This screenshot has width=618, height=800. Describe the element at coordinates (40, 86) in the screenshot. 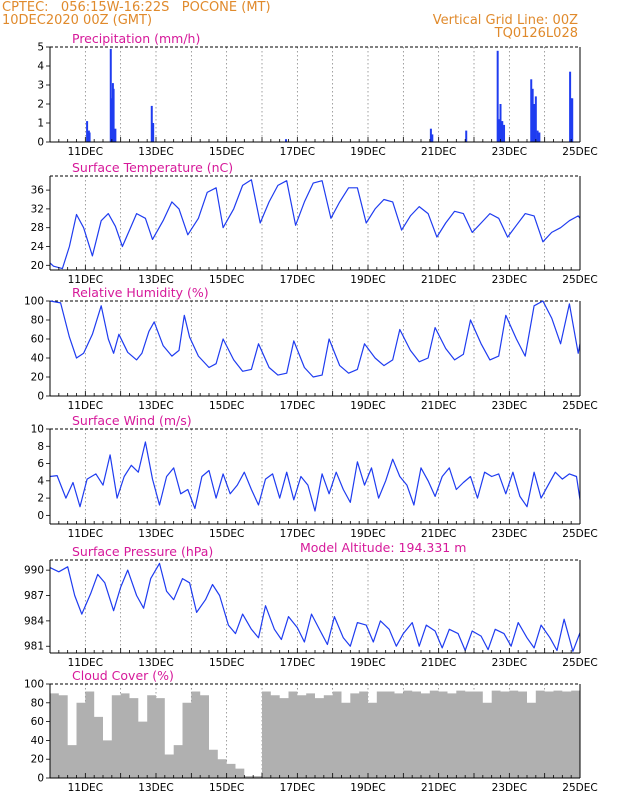

I see `y-tick-label: 3` at that location.